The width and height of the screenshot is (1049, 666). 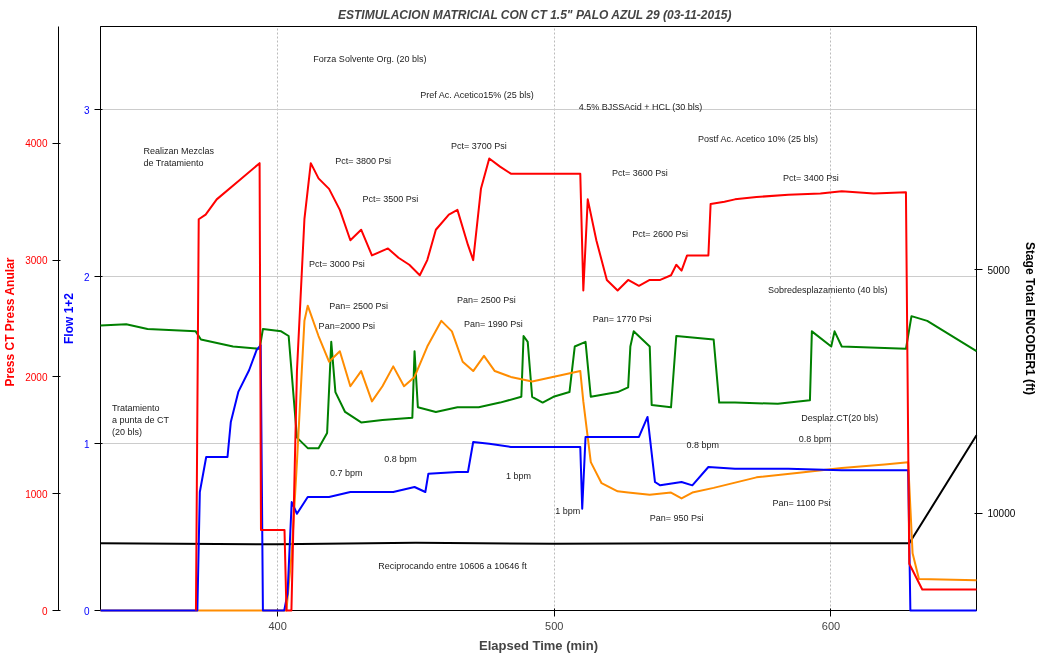 What do you see at coordinates (493, 324) in the screenshot?
I see `annotation: Pan= 1990 Psi` at bounding box center [493, 324].